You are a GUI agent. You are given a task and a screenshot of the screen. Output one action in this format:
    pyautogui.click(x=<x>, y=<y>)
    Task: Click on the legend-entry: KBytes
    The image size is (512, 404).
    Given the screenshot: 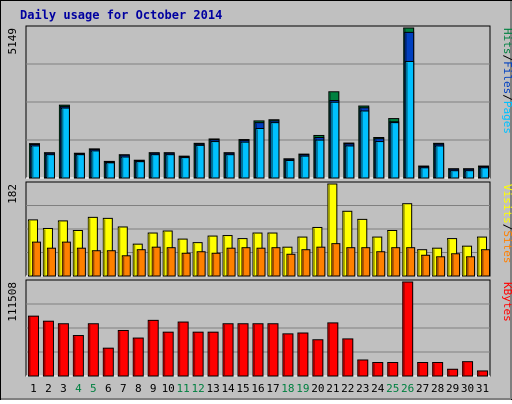 What is the action you would take?
    pyautogui.click(x=506, y=302)
    